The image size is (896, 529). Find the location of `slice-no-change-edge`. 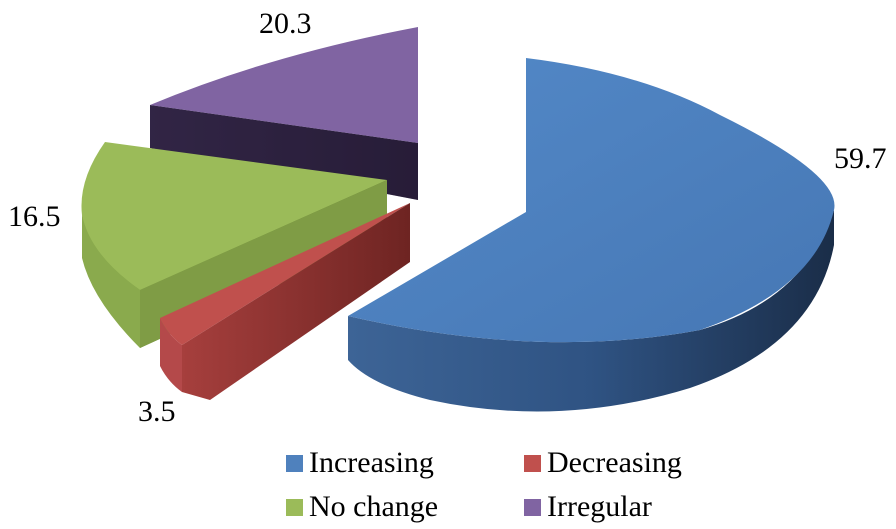

slice-no-change-edge is located at coordinates (111, 281).